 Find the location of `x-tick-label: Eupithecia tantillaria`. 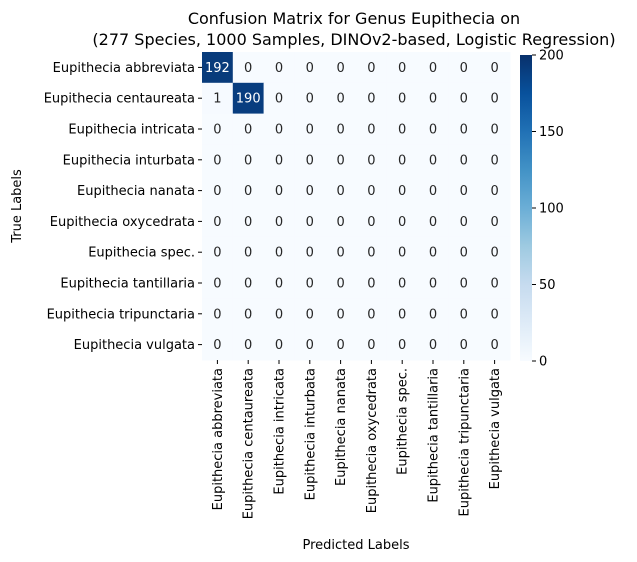

x-tick-label: Eupithecia tantillaria is located at coordinates (434, 435).